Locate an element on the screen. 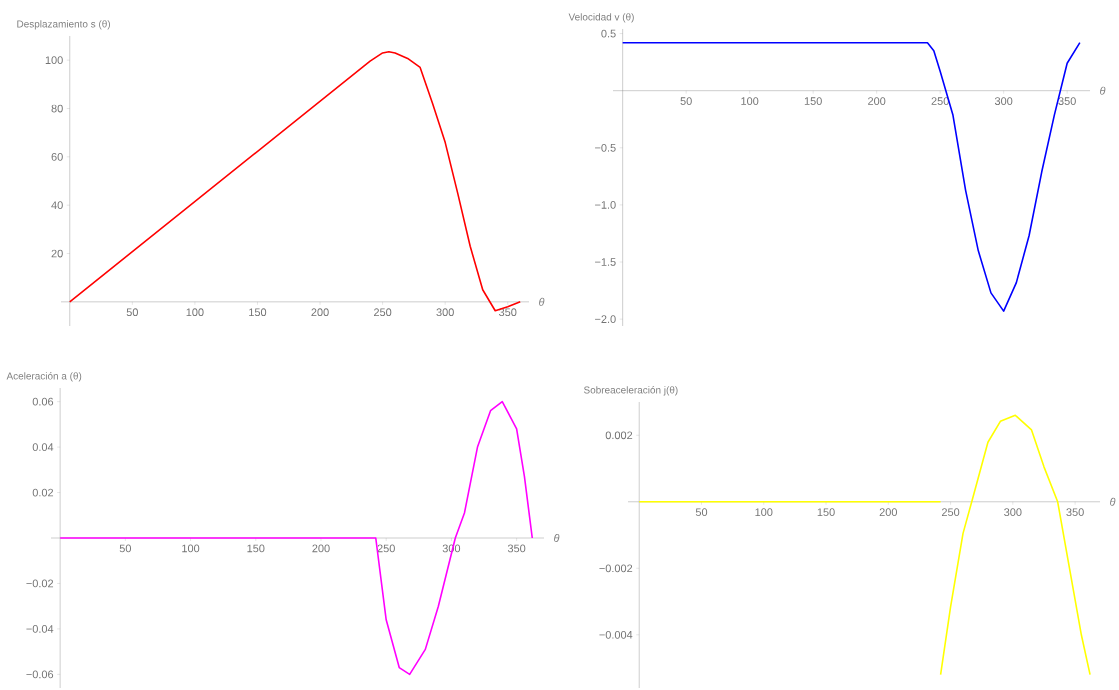 The image size is (1119, 690). y-tick-label: 0.02 is located at coordinates (43, 492).